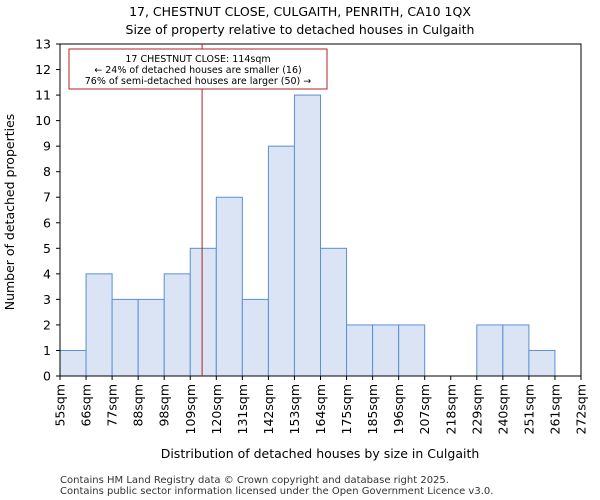 The height and width of the screenshot is (500, 600). I want to click on y-tick-label: 9, so click(47, 146).